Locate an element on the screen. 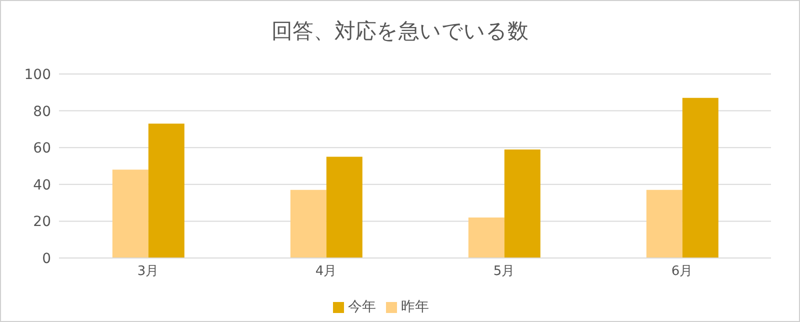 This screenshot has width=800, height=322. y-tick-label: 0 is located at coordinates (46, 258).